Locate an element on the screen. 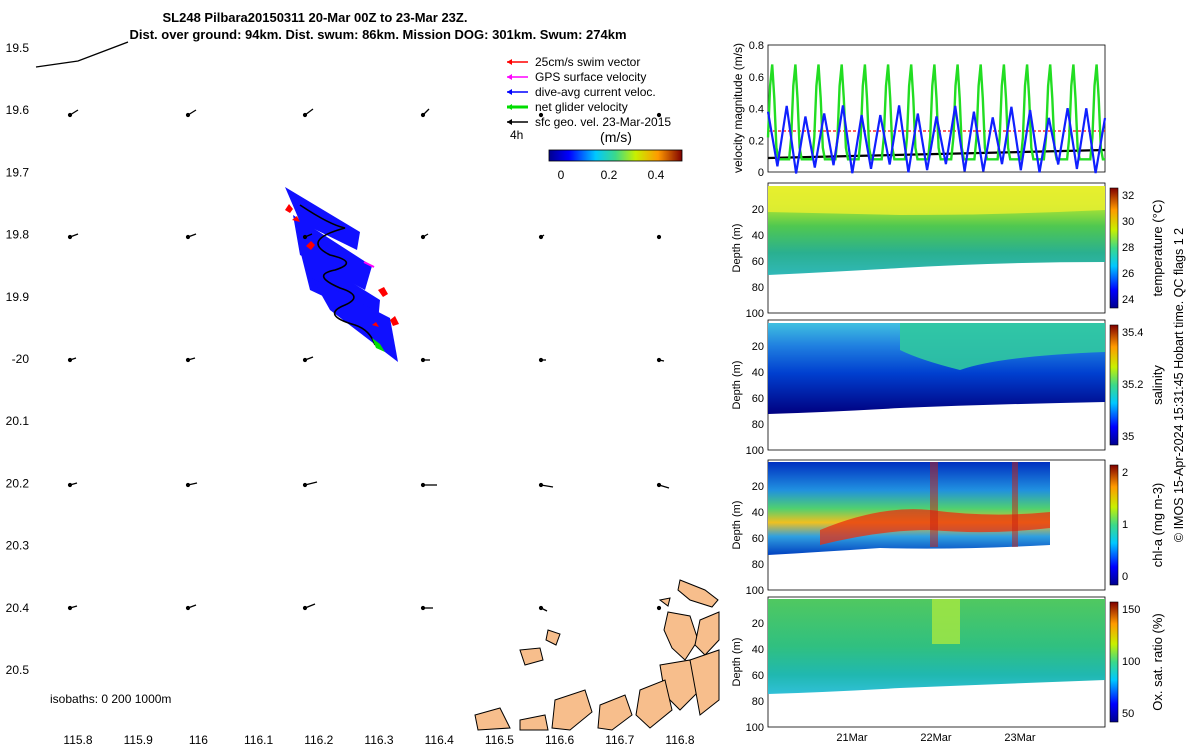  colorbar-label: salinity is located at coordinates (1157, 385).